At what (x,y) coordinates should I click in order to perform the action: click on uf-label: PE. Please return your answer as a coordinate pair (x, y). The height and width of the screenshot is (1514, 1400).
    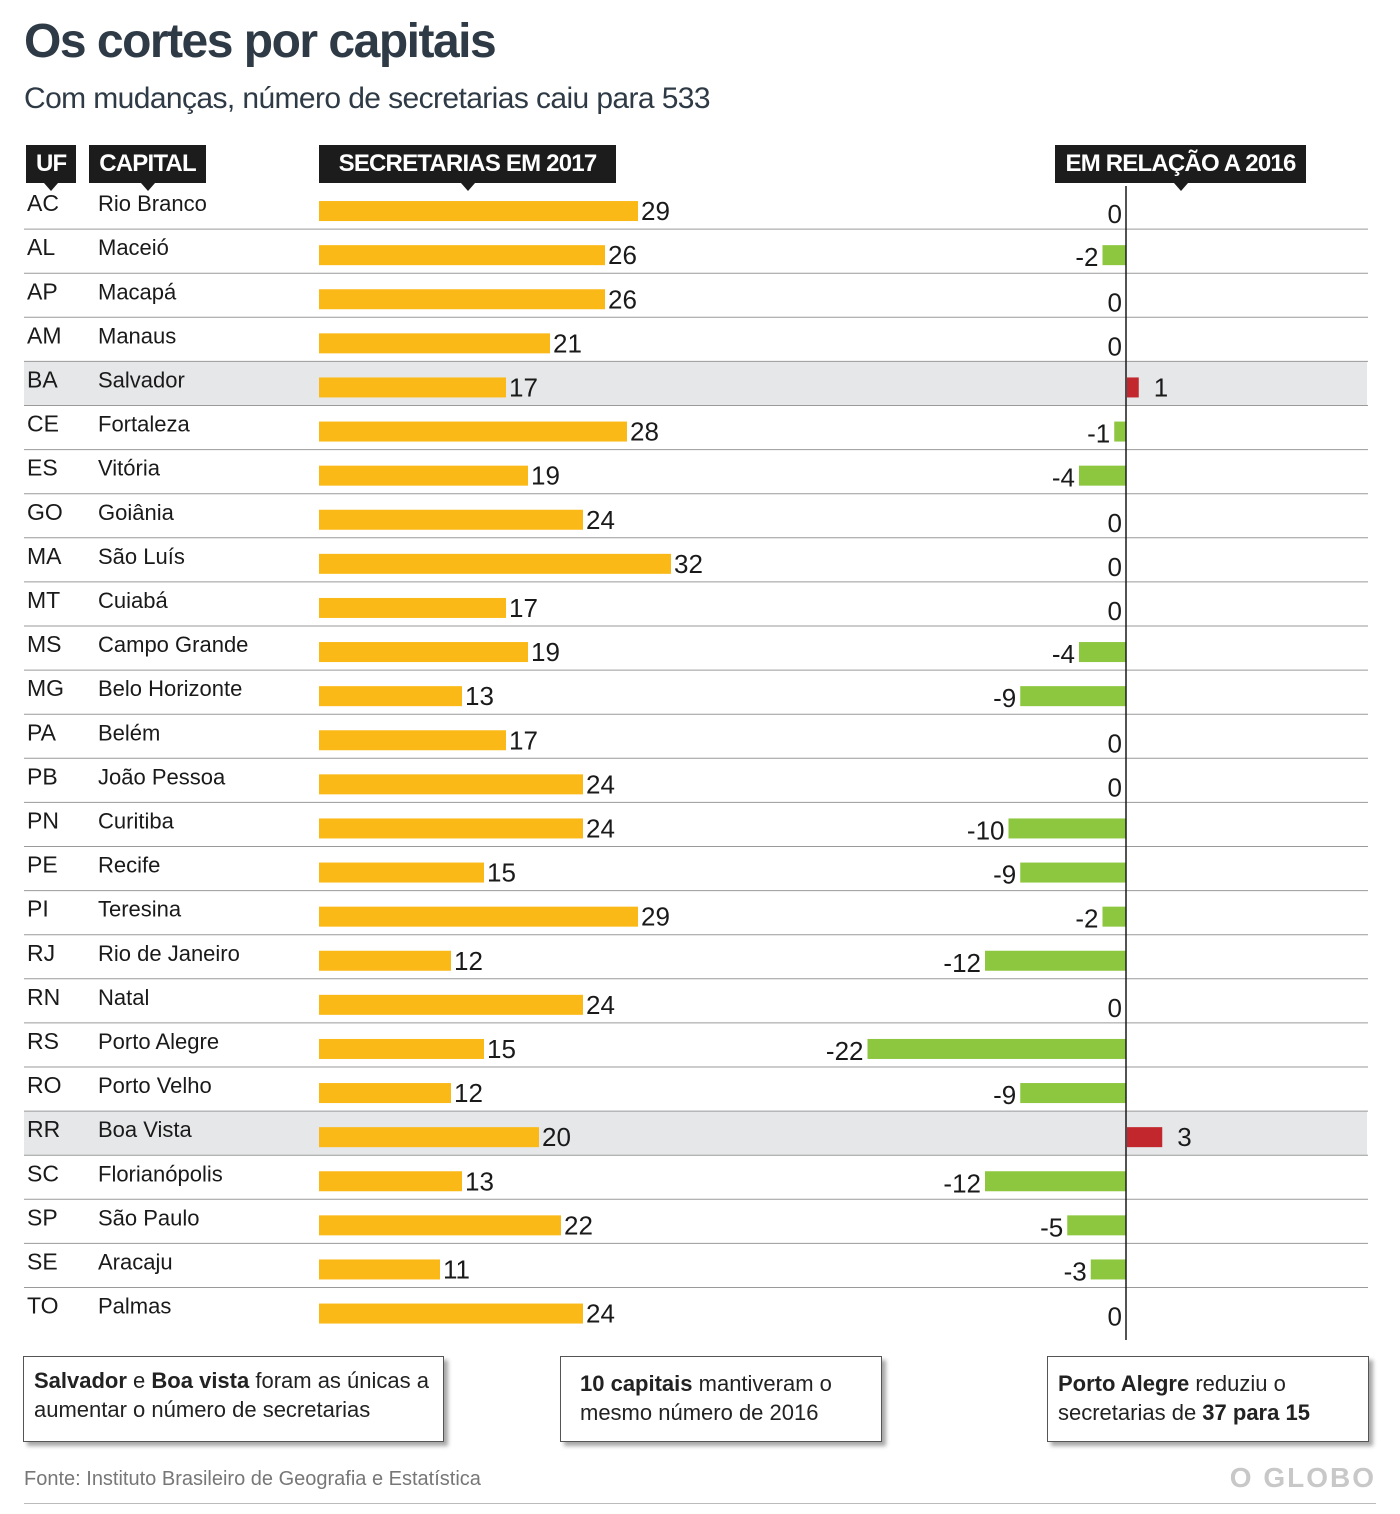
    Looking at the image, I should click on (42, 865).